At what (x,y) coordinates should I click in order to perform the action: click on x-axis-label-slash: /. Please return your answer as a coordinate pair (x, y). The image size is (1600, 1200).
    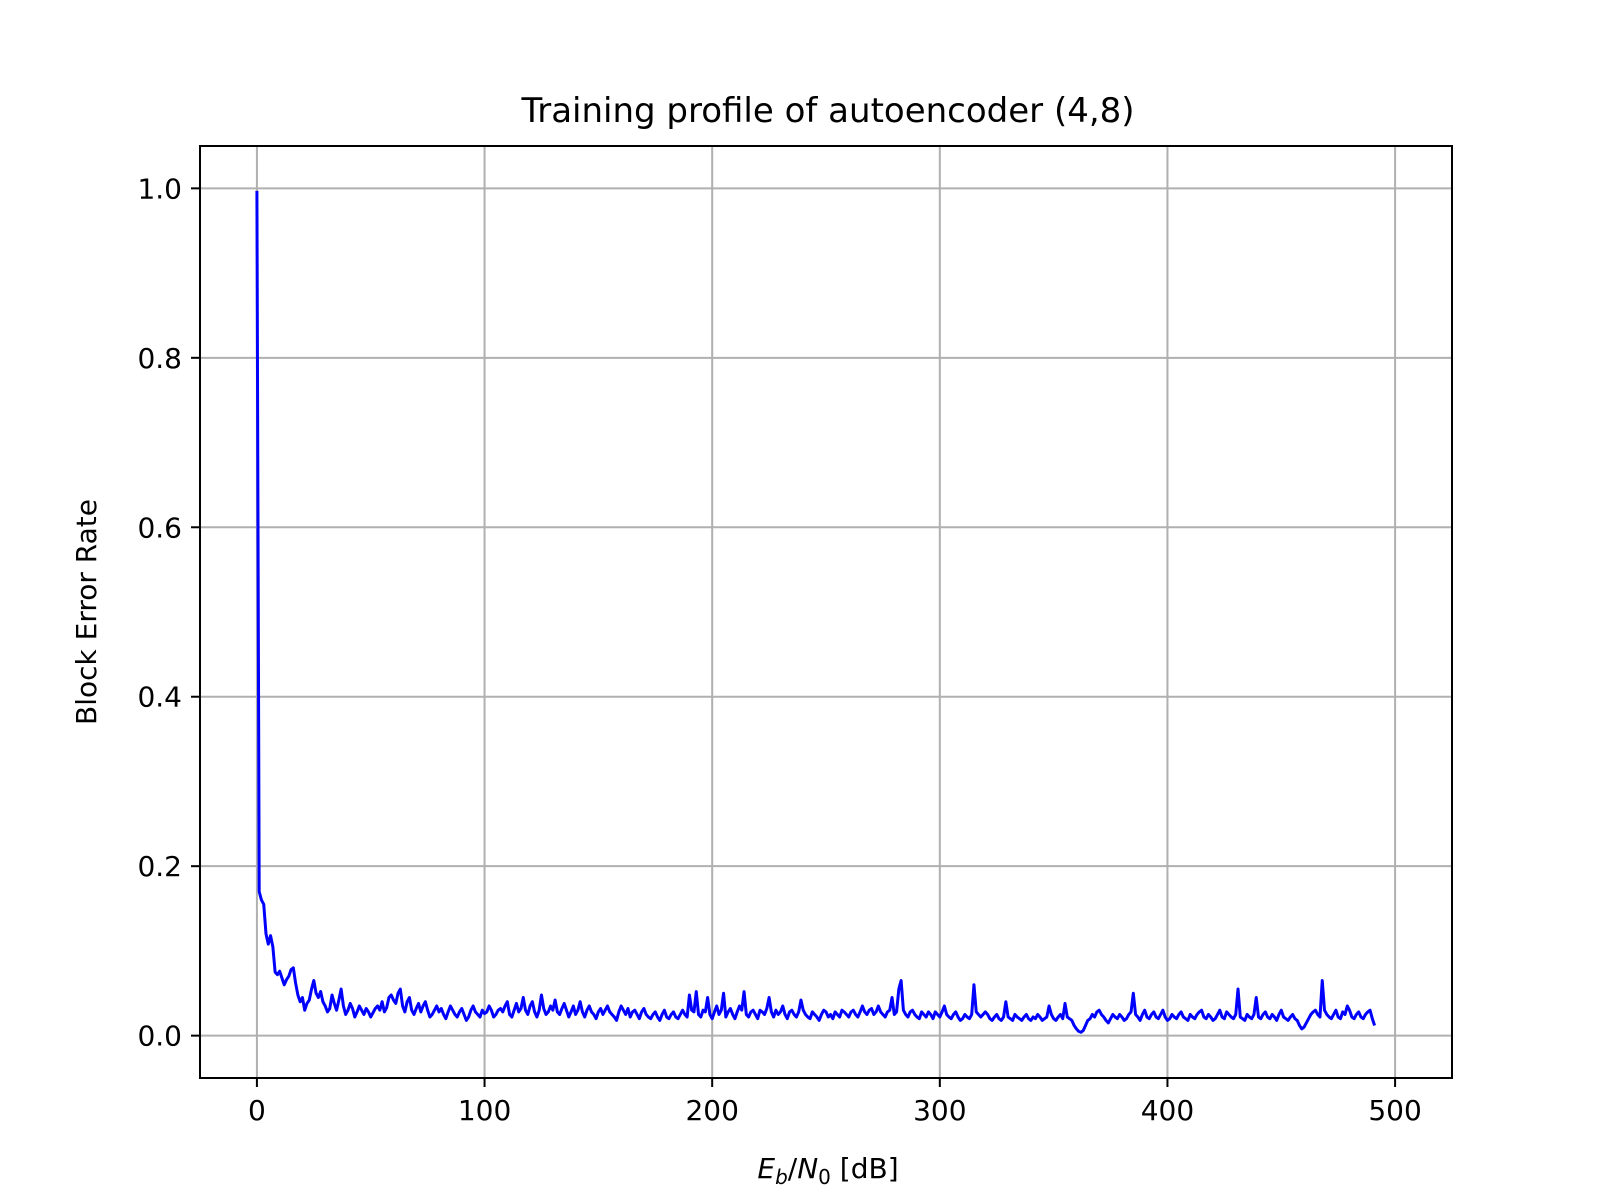
    Looking at the image, I should click on (793, 1168).